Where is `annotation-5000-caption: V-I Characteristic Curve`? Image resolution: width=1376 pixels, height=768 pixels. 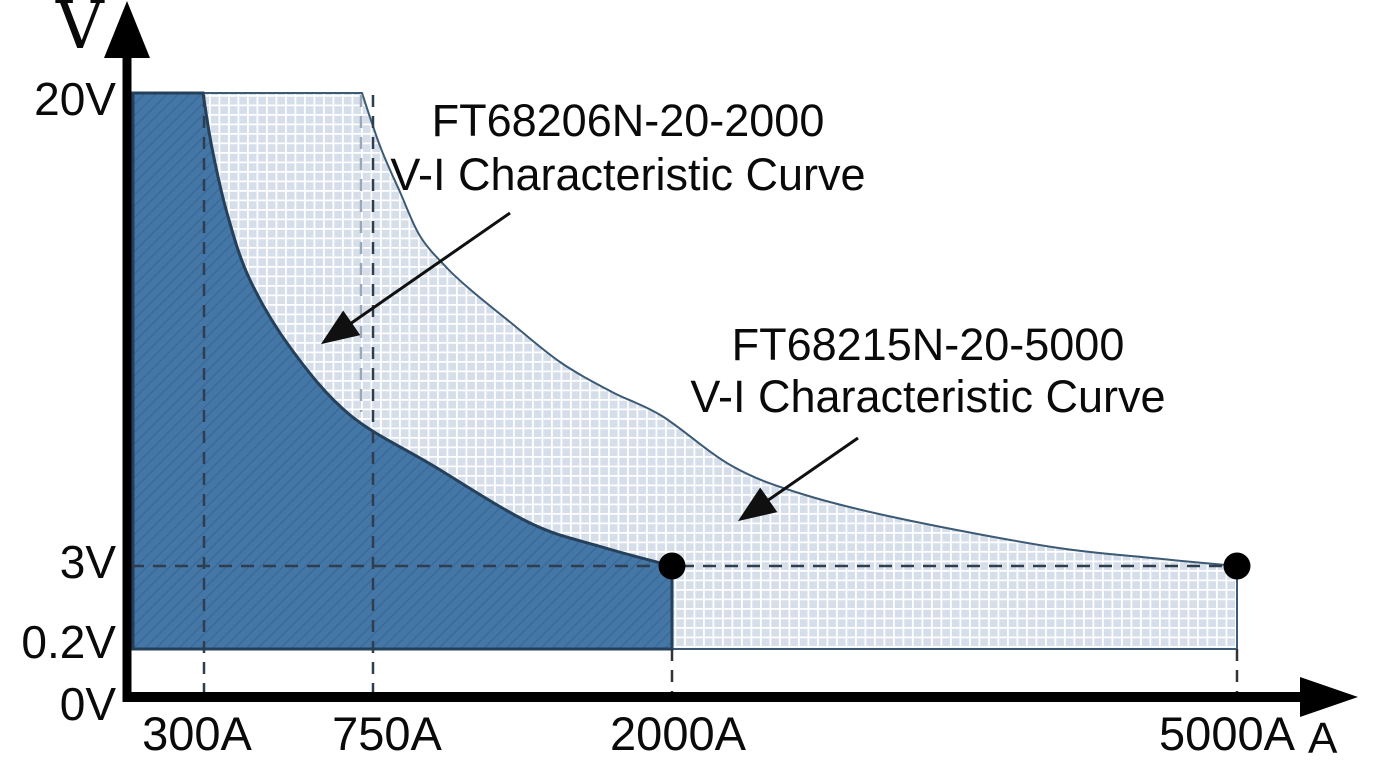
annotation-5000-caption: V-I Characteristic Curve is located at coordinates (928, 396).